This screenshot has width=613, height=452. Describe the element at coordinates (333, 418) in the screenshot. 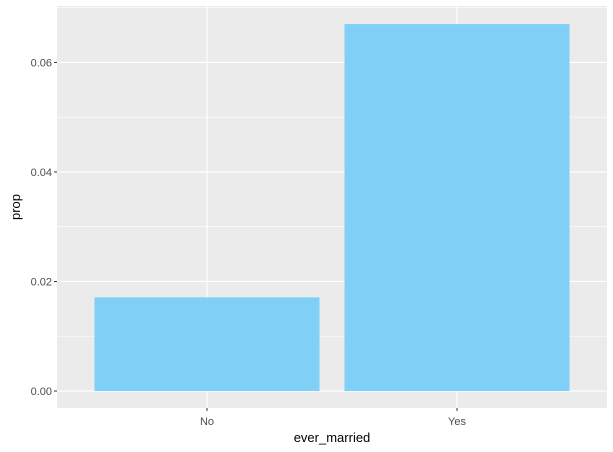

I see `x-axis: No Yes` at that location.